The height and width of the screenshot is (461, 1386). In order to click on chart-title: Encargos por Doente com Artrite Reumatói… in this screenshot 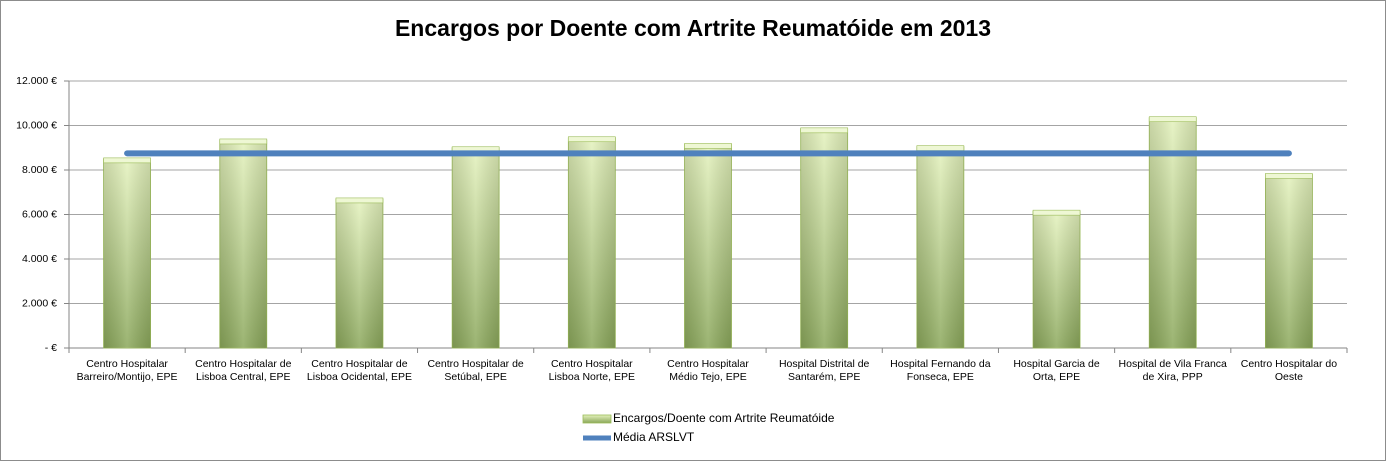, I will do `click(693, 28)`.